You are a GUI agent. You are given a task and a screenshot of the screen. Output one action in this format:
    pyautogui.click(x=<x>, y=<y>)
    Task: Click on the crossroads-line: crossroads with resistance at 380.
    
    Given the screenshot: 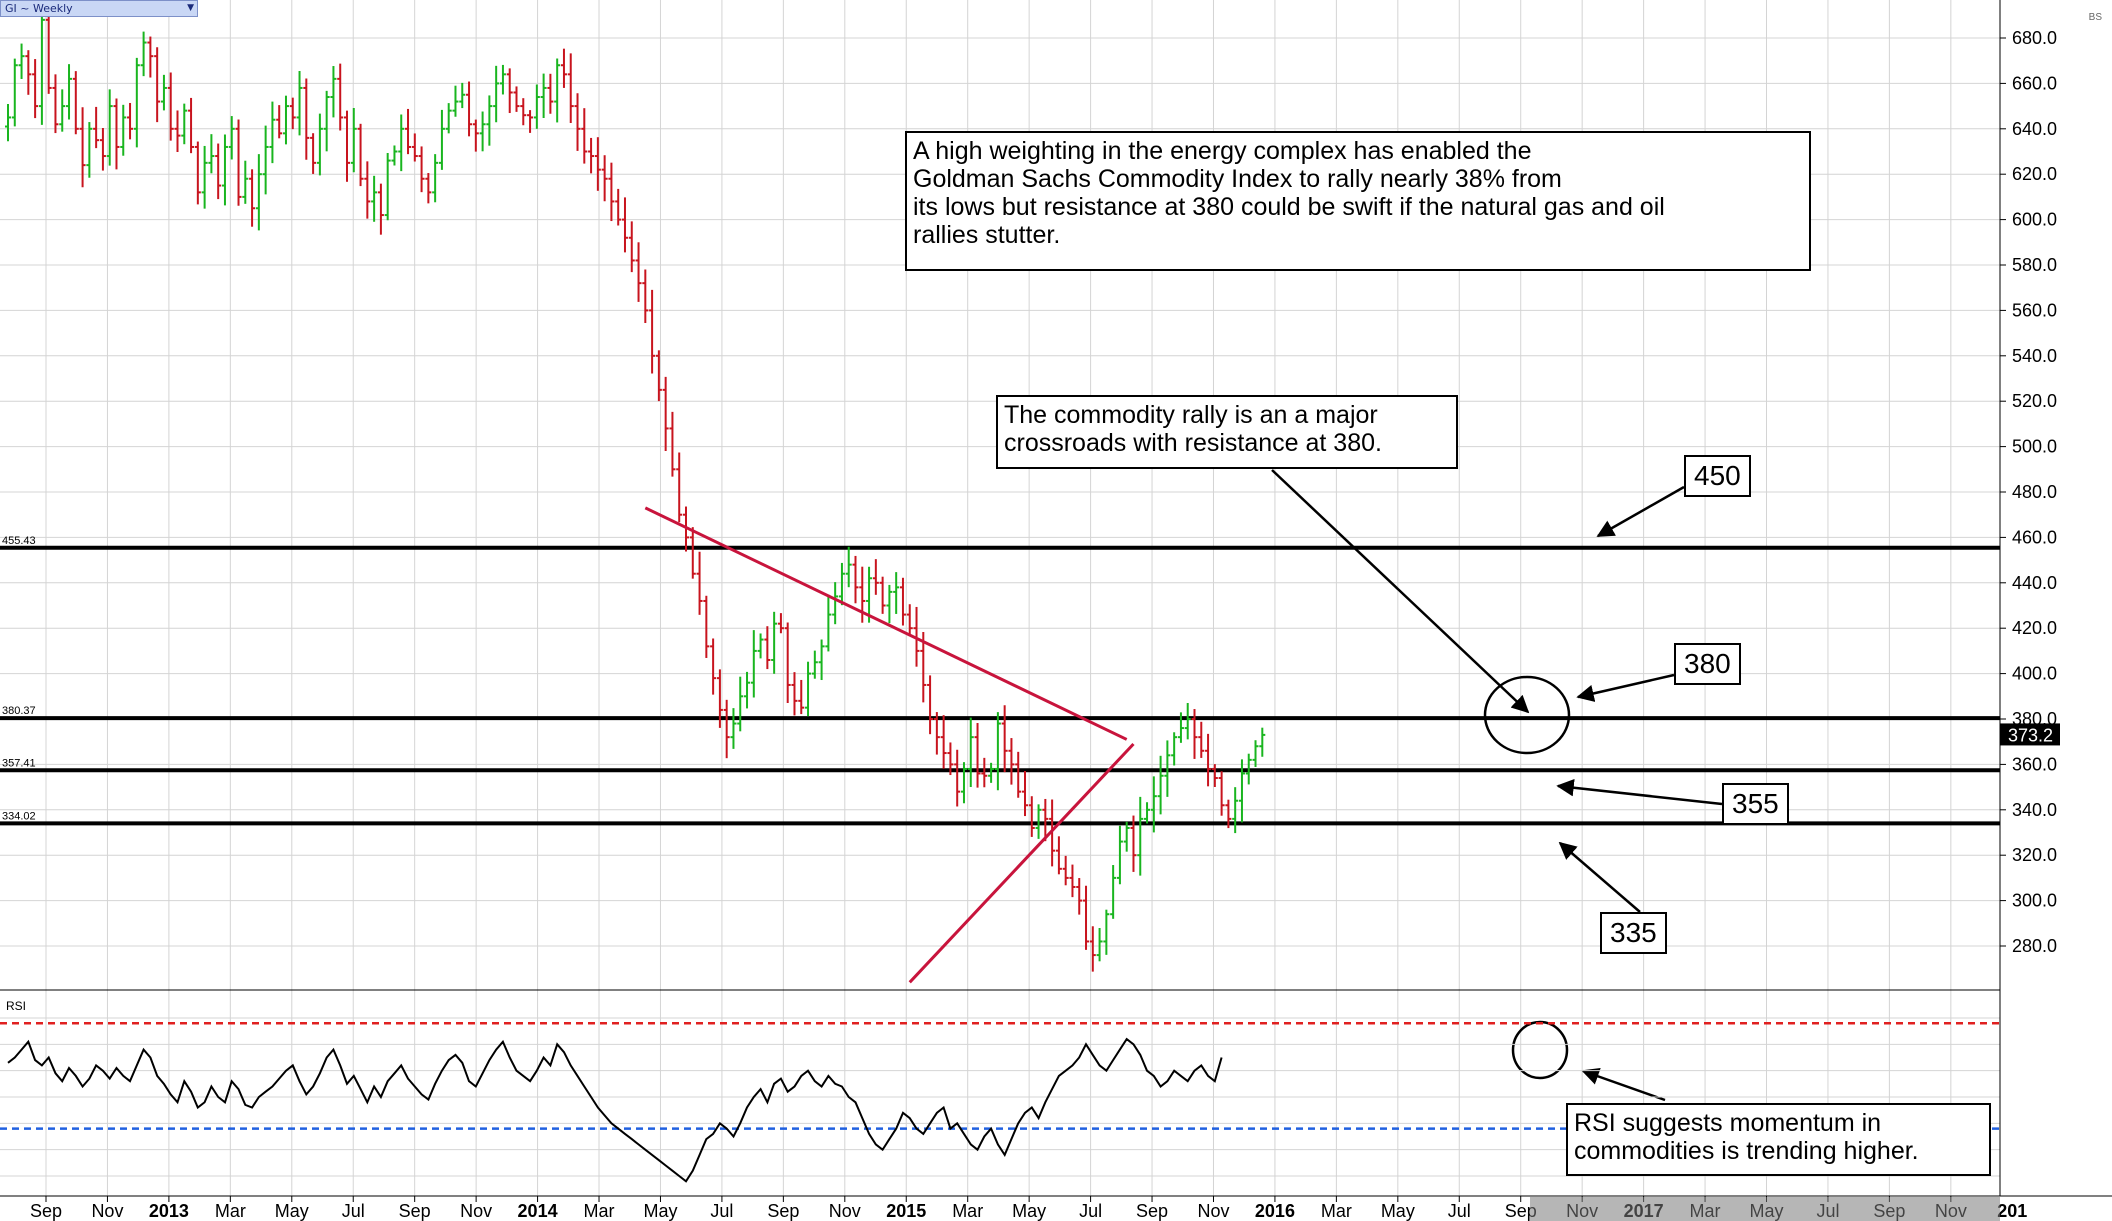 What is the action you would take?
    pyautogui.click(x=1193, y=443)
    